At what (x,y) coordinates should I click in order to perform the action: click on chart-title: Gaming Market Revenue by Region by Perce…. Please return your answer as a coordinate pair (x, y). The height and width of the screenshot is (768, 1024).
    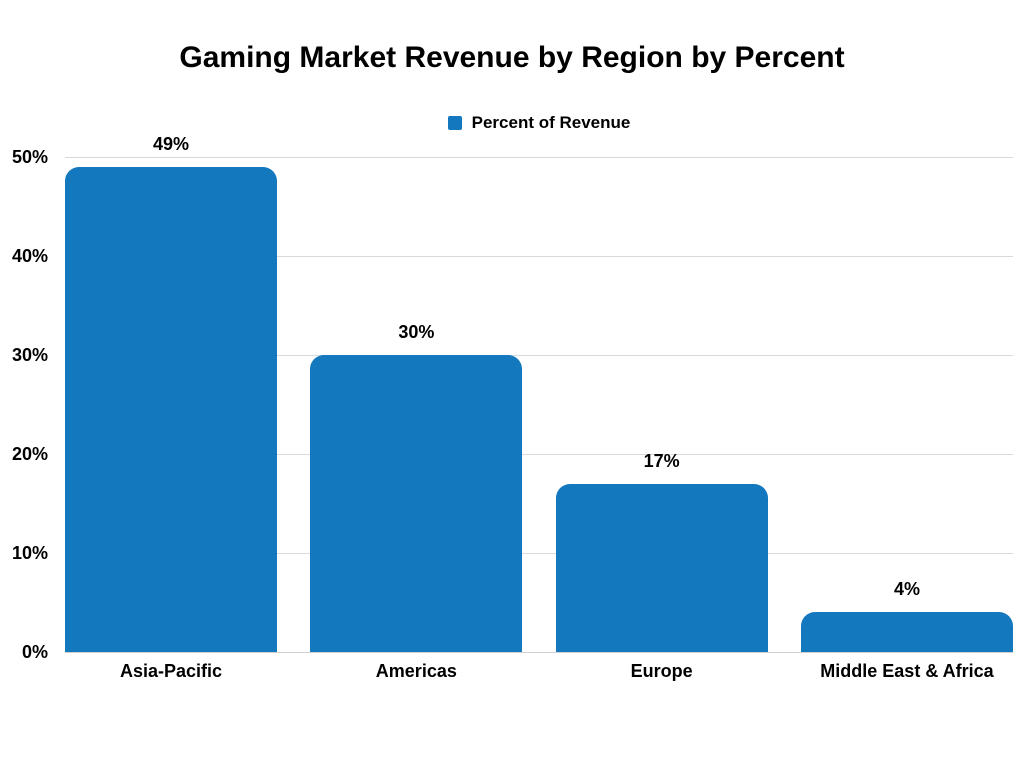
    Looking at the image, I should click on (512, 57).